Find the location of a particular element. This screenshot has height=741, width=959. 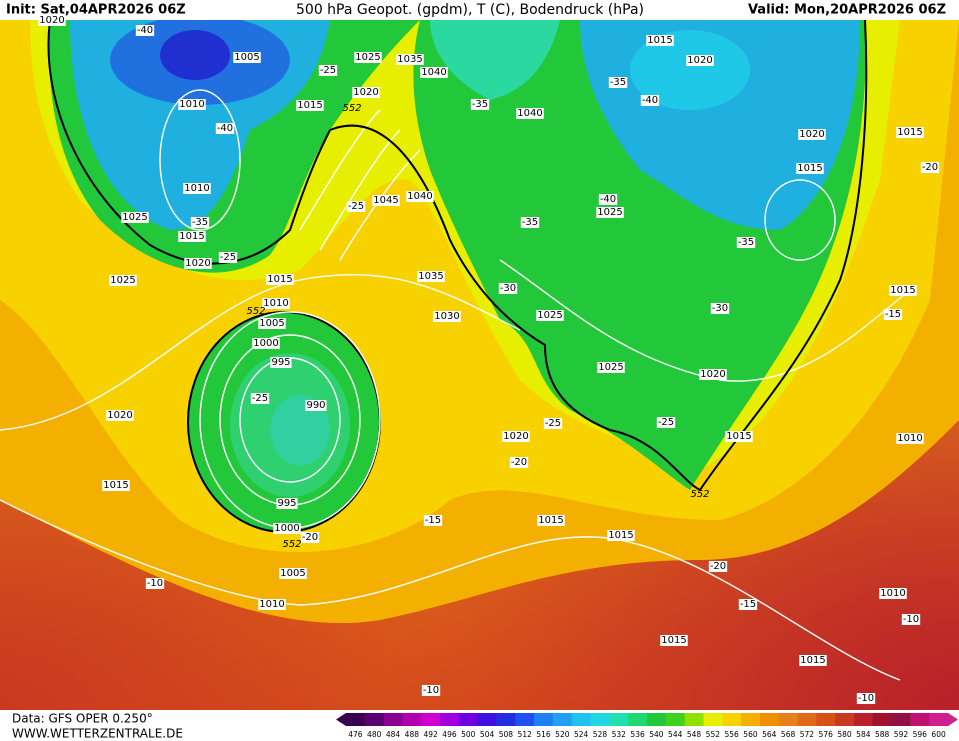

isobar-label: 1025 is located at coordinates (609, 212).